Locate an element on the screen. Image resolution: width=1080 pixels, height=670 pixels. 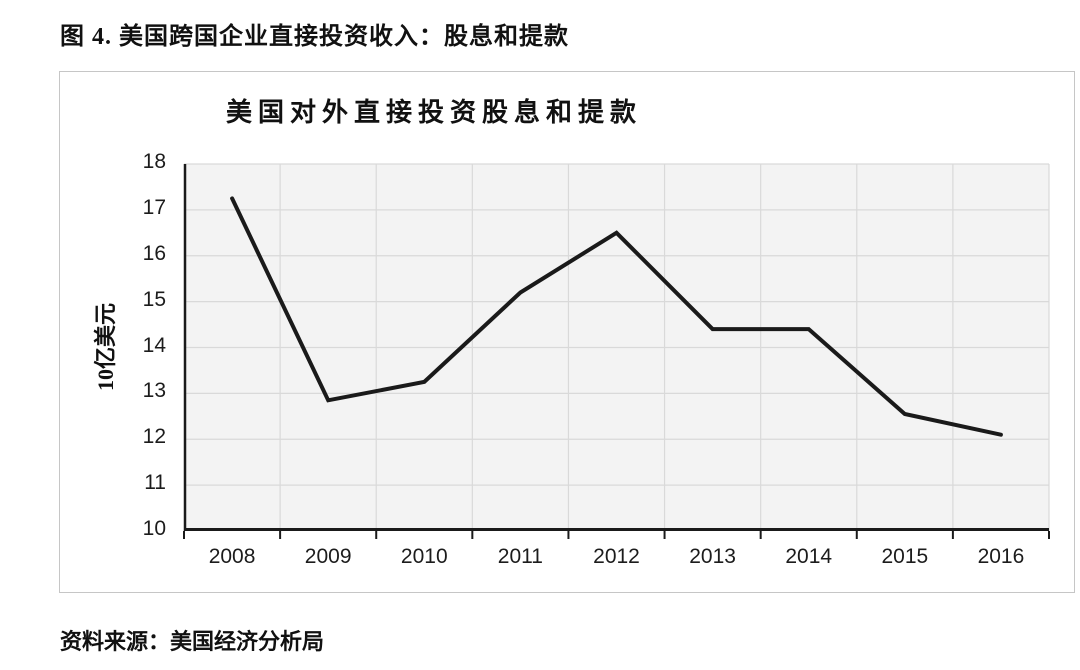
x-tick-label: 2015 is located at coordinates (905, 556).